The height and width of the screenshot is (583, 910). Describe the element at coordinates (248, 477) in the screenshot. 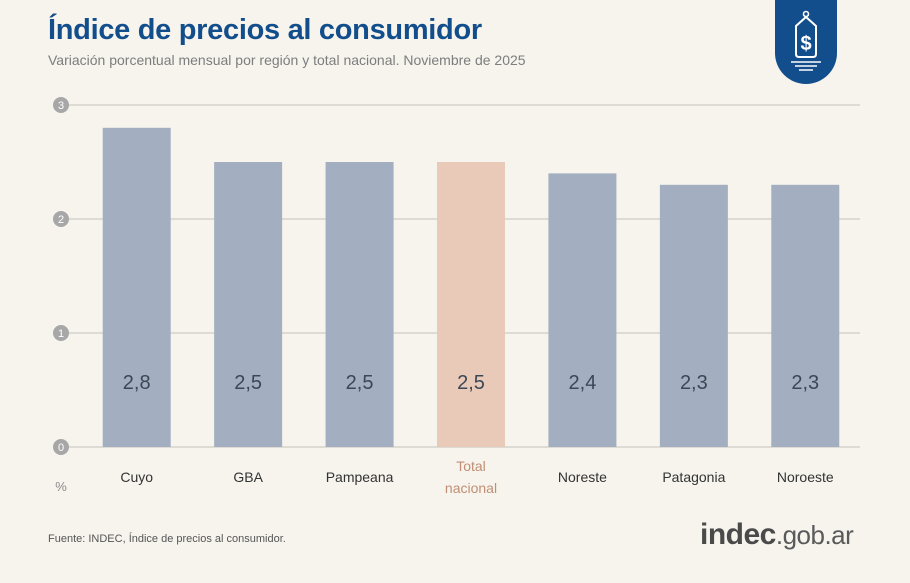

I see `x-tick-label: GBA` at that location.